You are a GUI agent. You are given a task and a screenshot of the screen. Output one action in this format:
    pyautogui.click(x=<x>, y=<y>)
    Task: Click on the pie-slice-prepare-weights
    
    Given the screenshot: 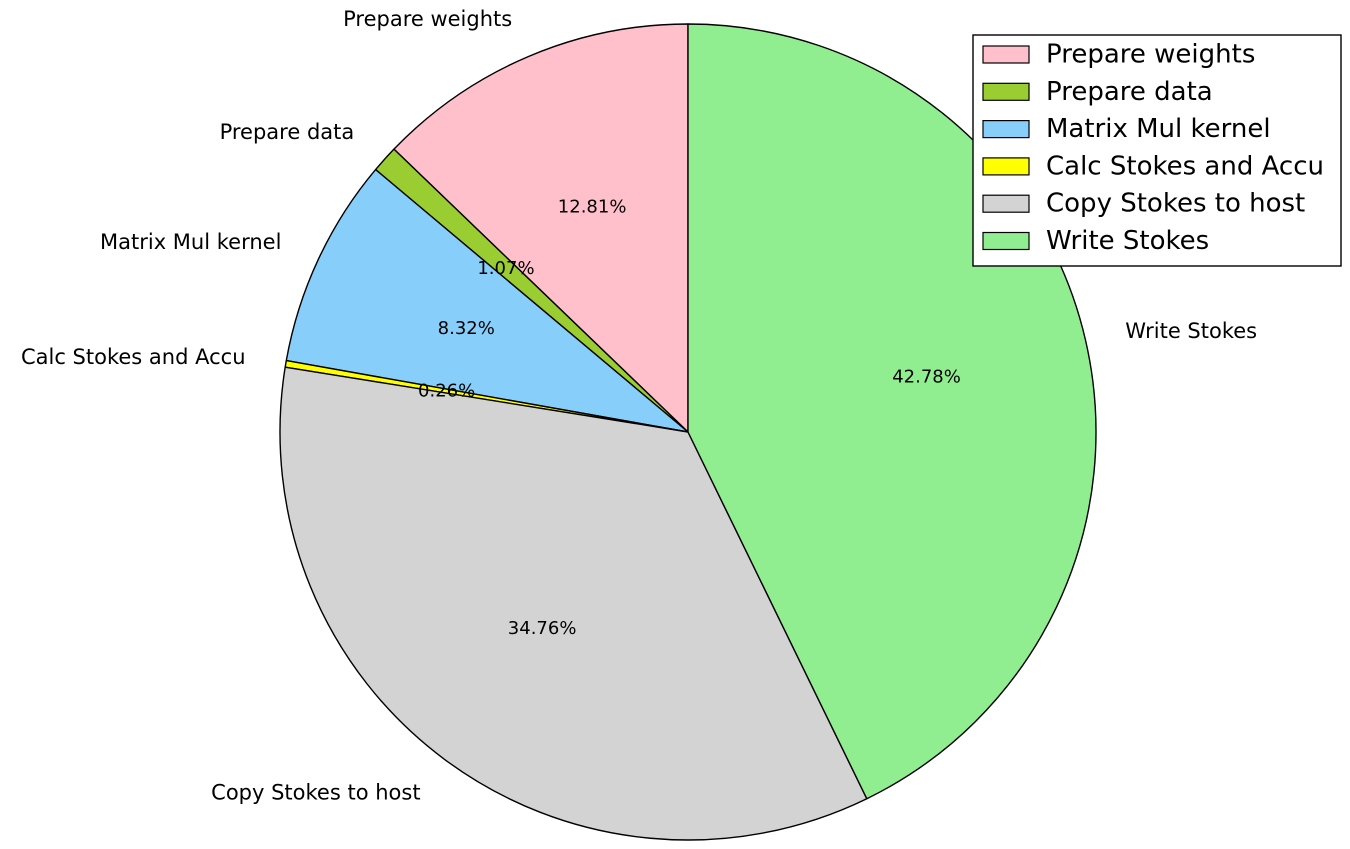 What is the action you would take?
    pyautogui.click(x=541, y=228)
    